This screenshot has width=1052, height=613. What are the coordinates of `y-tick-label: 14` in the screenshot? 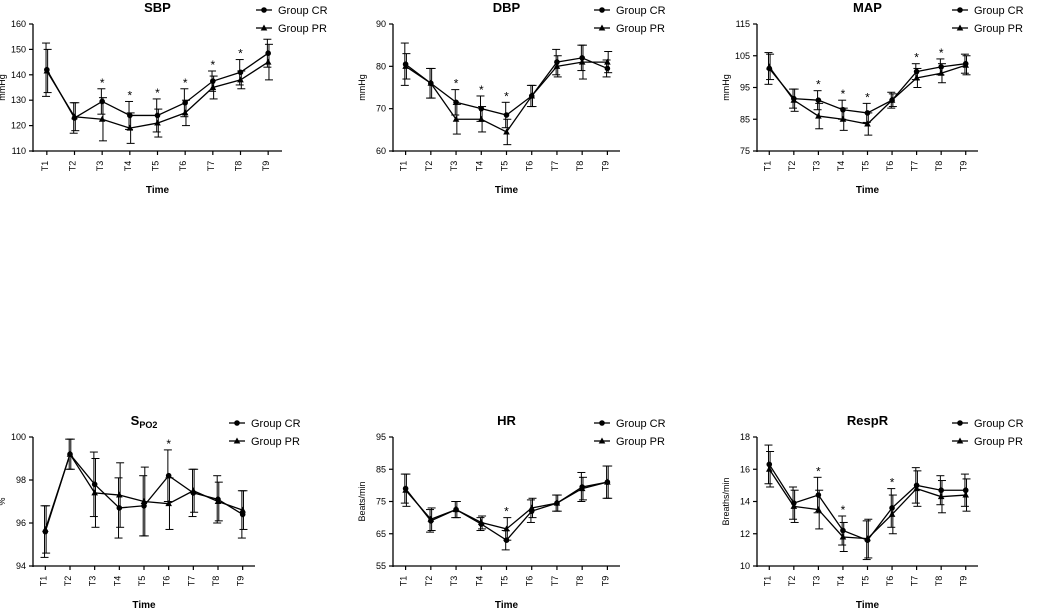 It's located at (745, 502).